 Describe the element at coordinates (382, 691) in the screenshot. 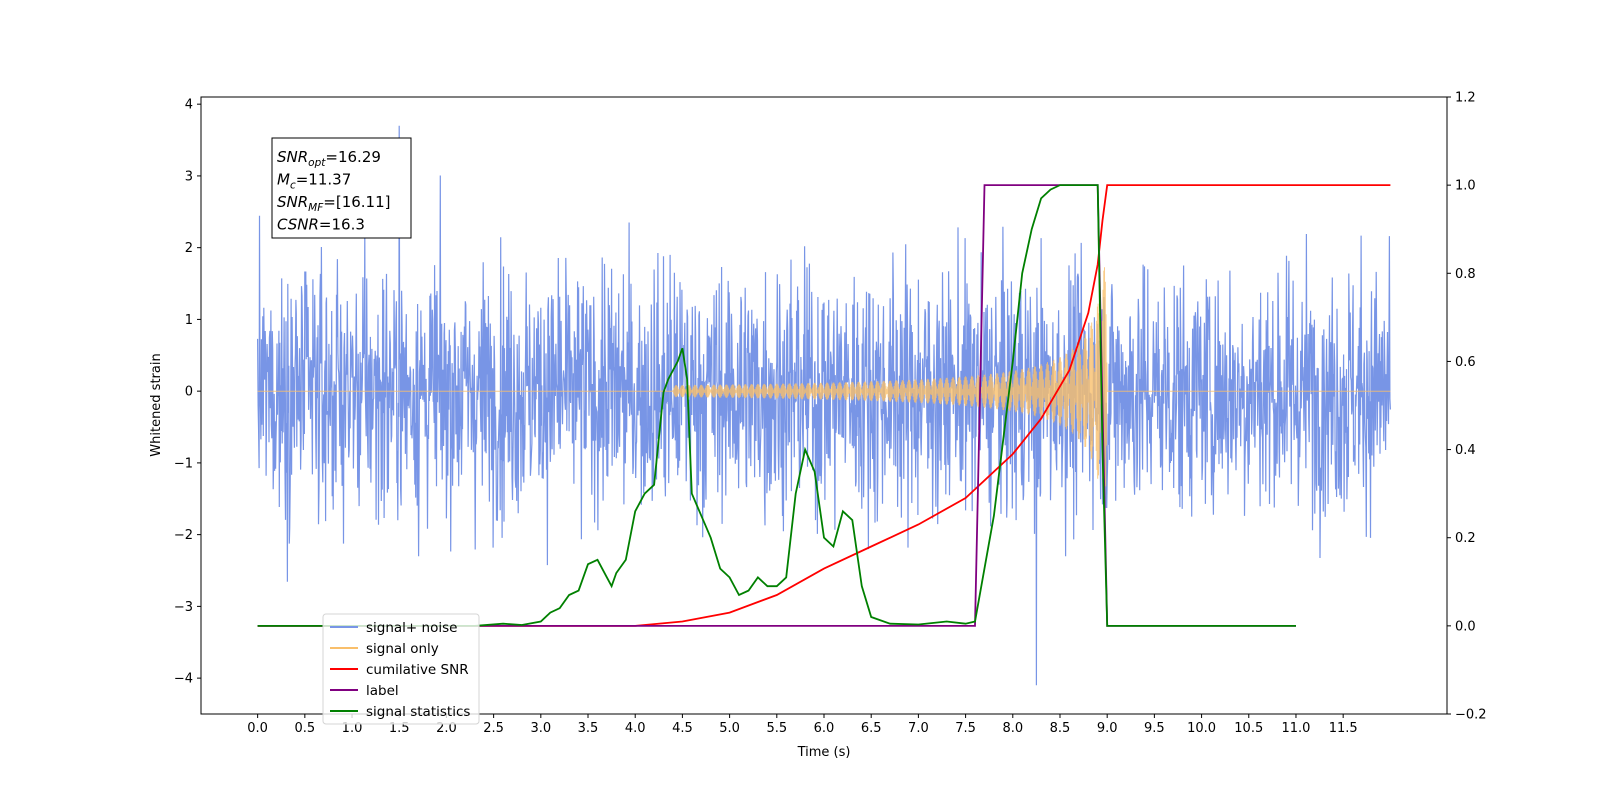

I see `legend-label: label` at that location.